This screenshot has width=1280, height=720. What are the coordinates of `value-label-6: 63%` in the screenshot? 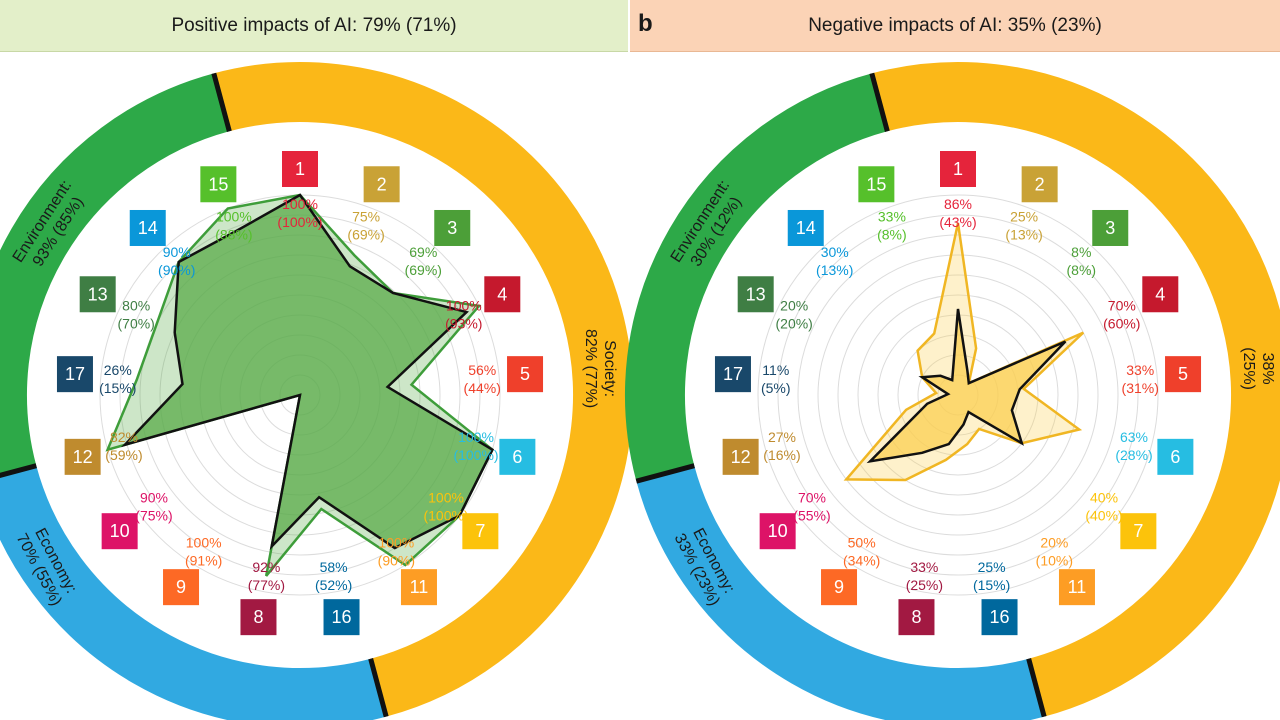 It's located at (1134, 437).